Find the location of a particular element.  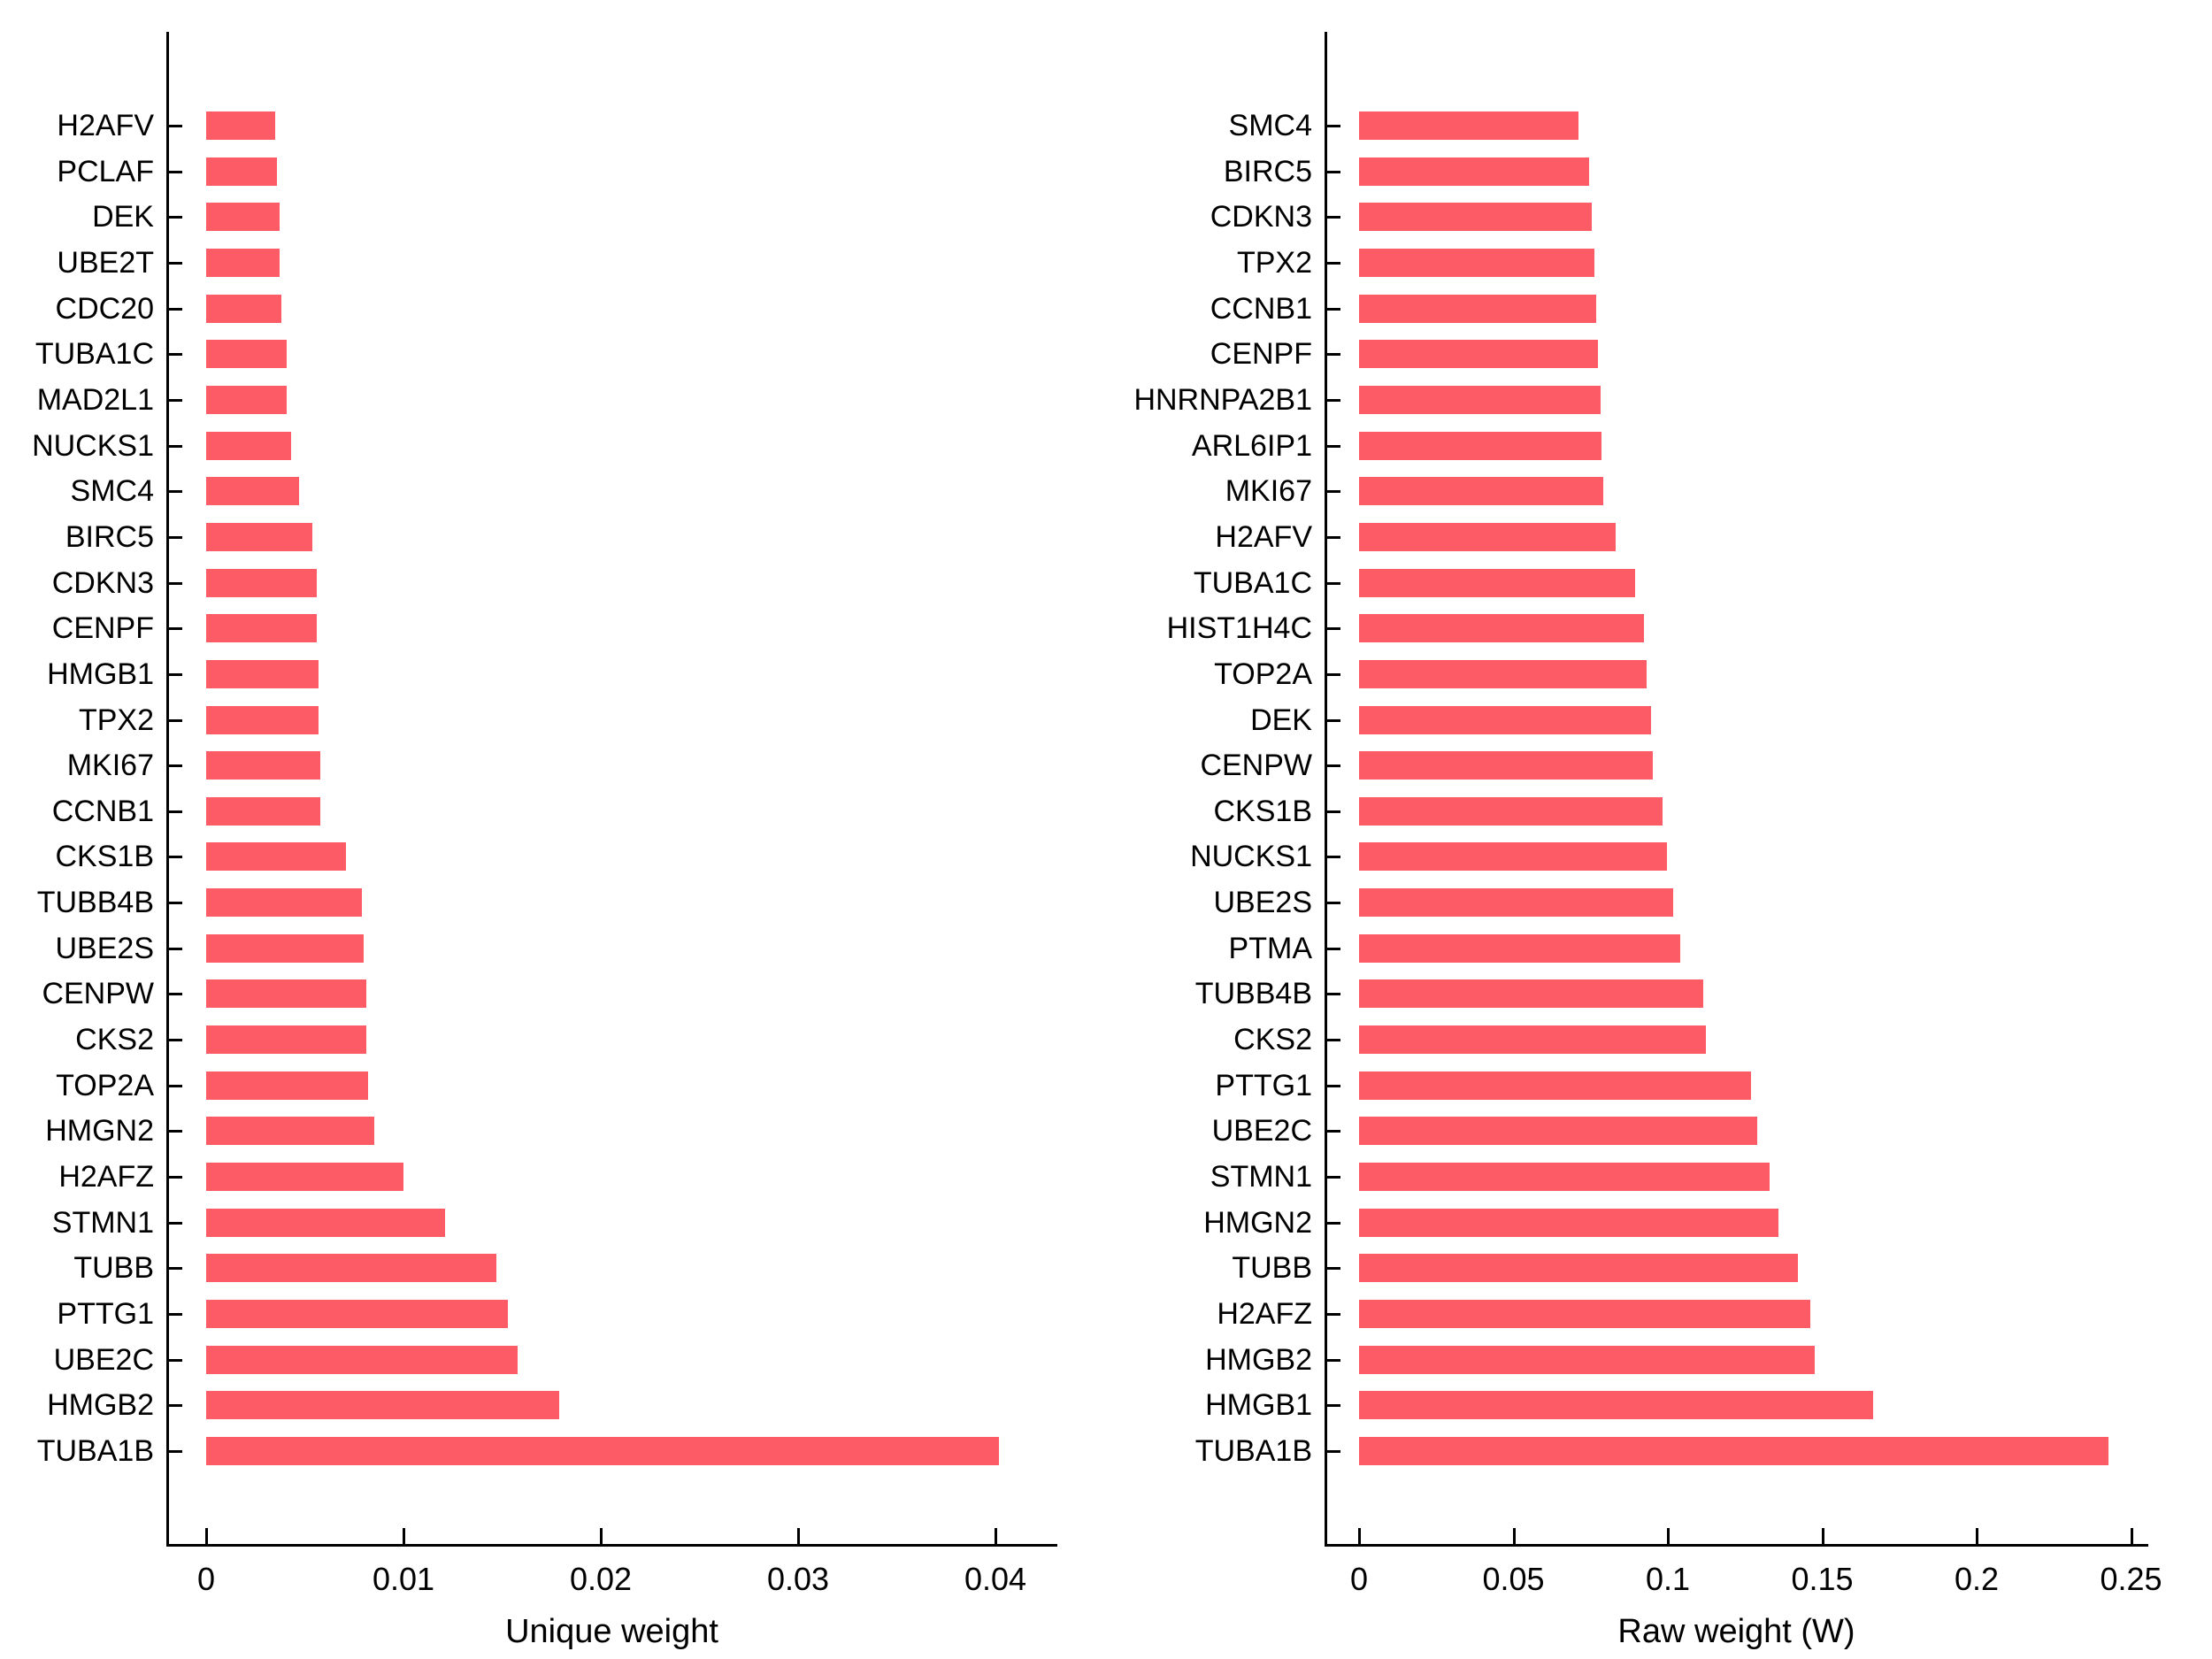

y-tick-label: PTMA is located at coordinates (1270, 948).